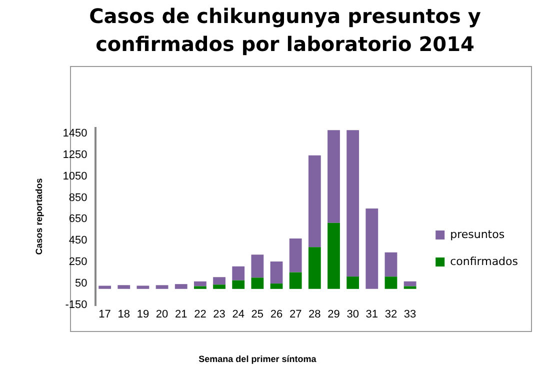 The height and width of the screenshot is (377, 558). What do you see at coordinates (78, 262) in the screenshot?
I see `y-tick-label: 250` at bounding box center [78, 262].